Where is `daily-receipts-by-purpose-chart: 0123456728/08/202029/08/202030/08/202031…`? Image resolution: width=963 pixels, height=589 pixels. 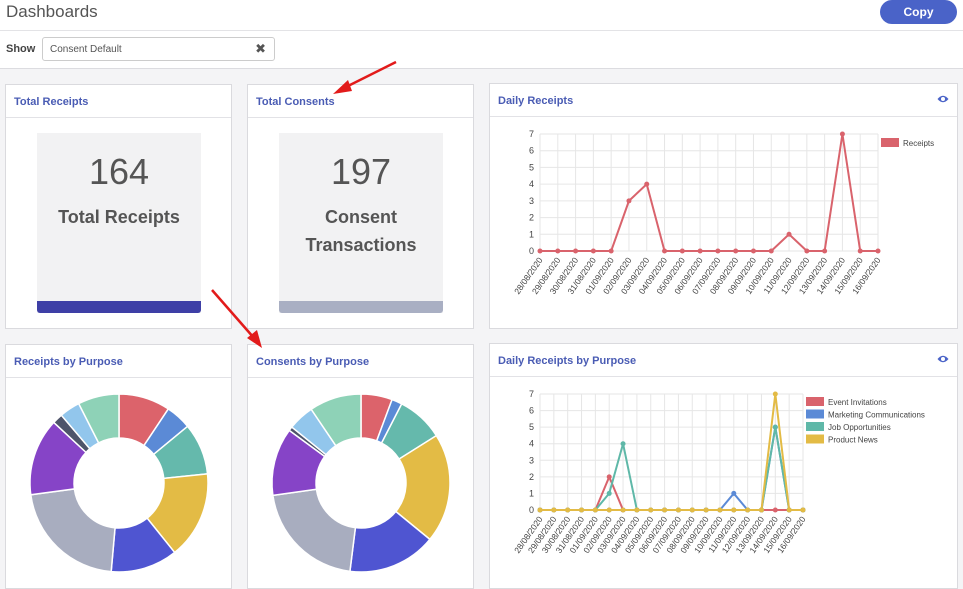 daily-receipts-by-purpose-chart: 0123456728/08/202029/08/202030/08/202031… is located at coordinates (718, 472).